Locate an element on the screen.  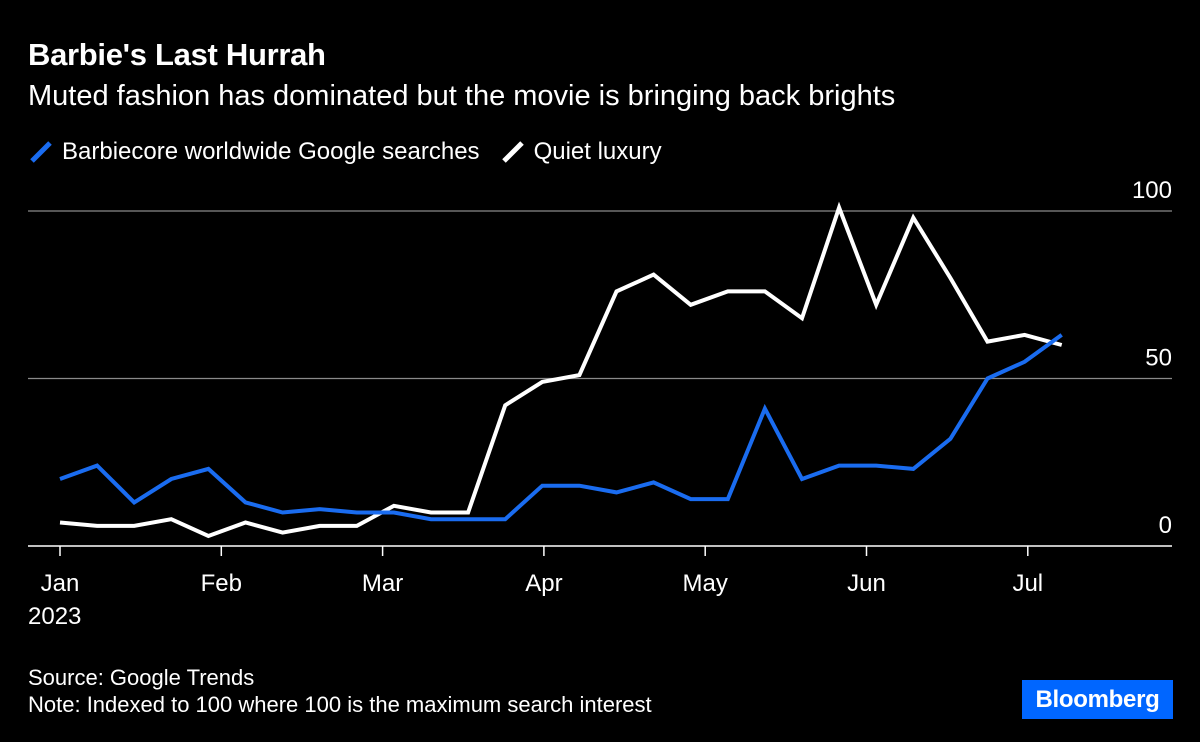
y-tick-label-50: 50 is located at coordinates (1158, 358).